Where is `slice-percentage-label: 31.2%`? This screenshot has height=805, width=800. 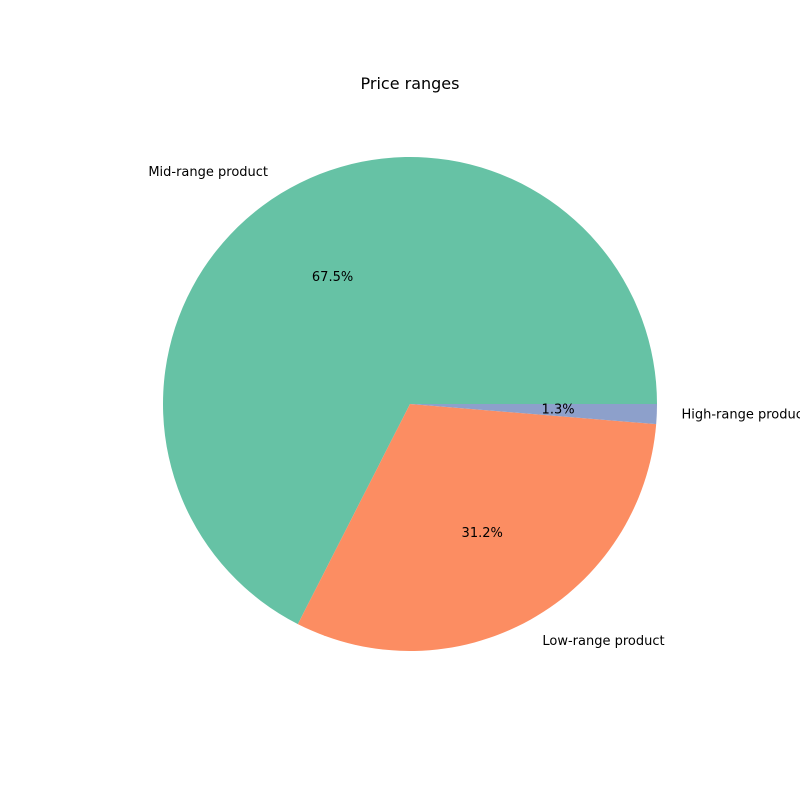 slice-percentage-label: 31.2% is located at coordinates (482, 533).